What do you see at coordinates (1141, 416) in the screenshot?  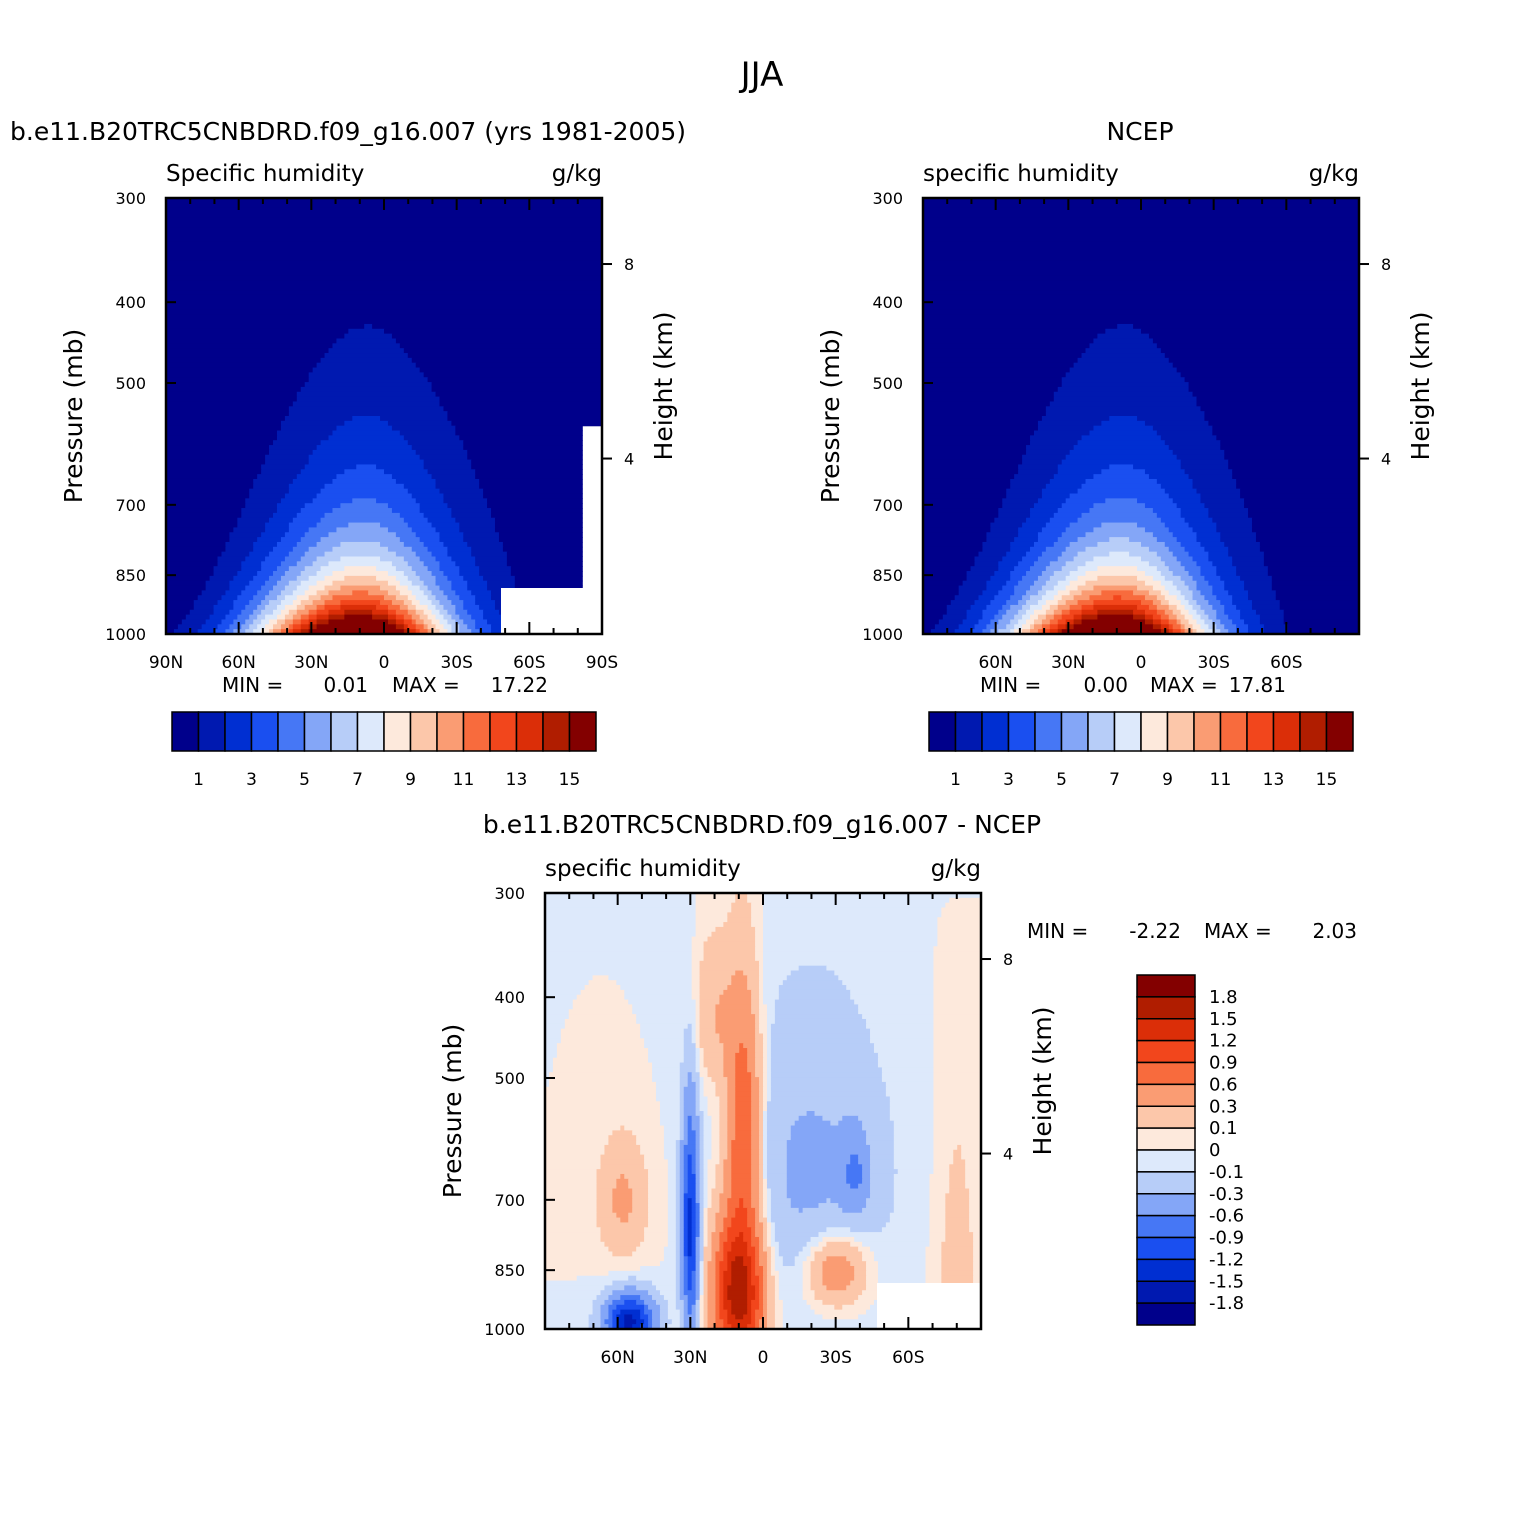 I see `contour-field` at bounding box center [1141, 416].